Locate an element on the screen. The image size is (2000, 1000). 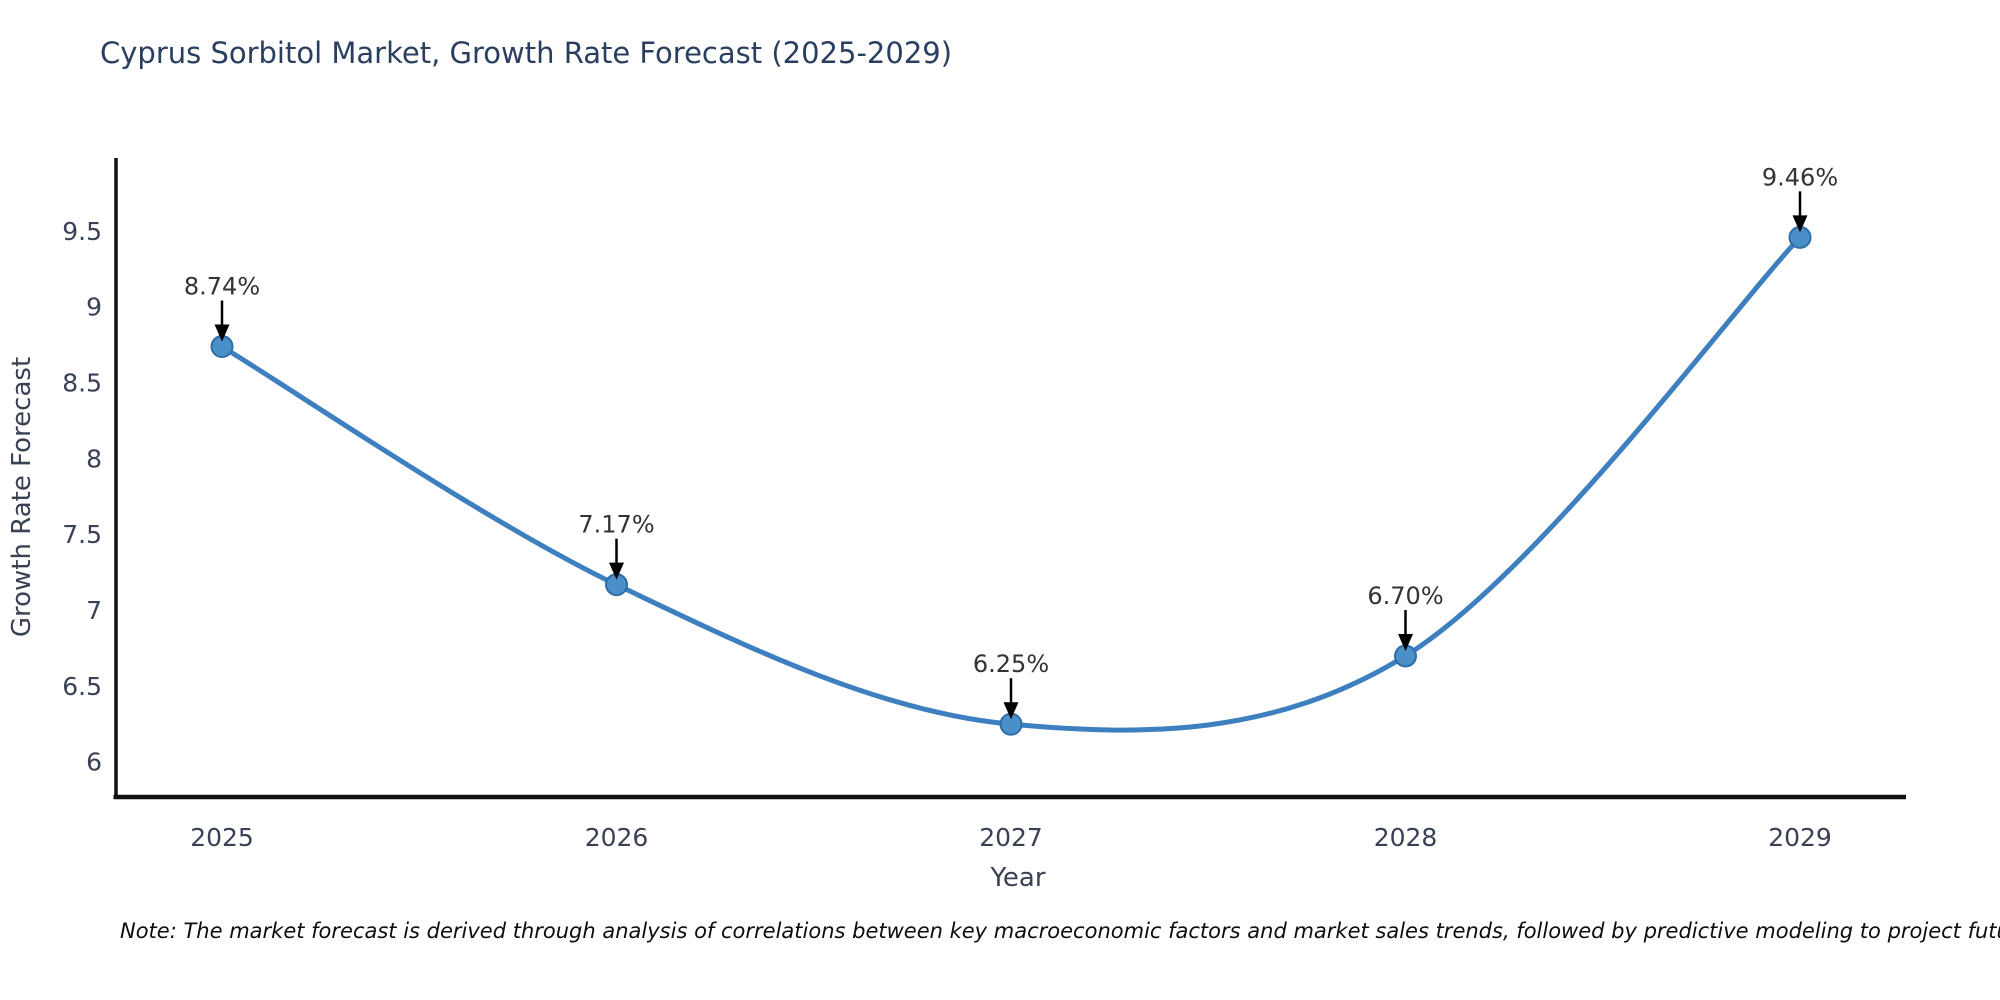
y-tick-label: 8 is located at coordinates (94, 458).